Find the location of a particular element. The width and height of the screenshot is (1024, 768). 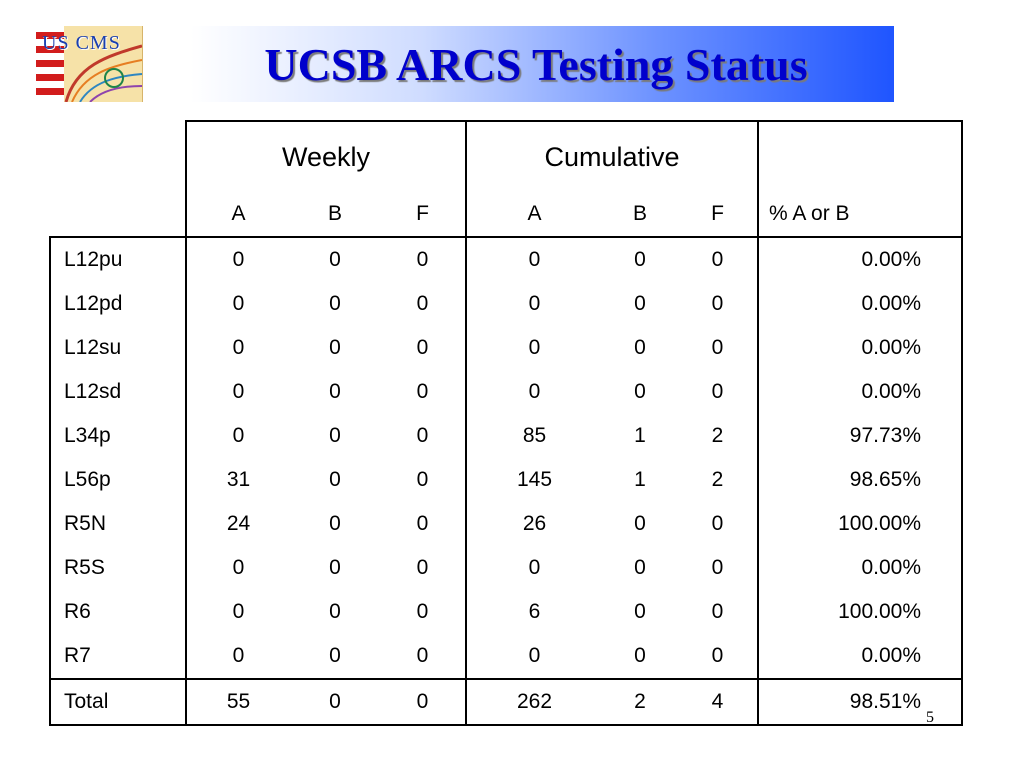

cell: 6 is located at coordinates (533, 612).